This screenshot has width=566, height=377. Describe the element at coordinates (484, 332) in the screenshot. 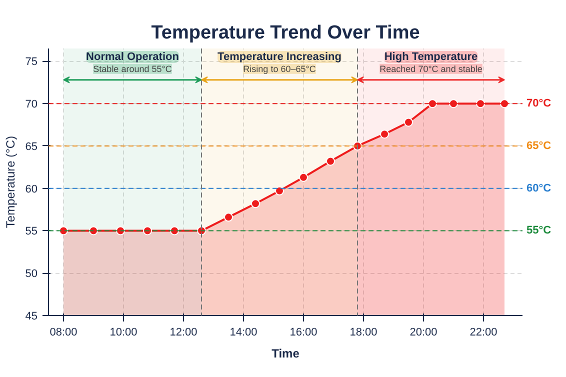

I see `x-tick-label: 22:00` at that location.